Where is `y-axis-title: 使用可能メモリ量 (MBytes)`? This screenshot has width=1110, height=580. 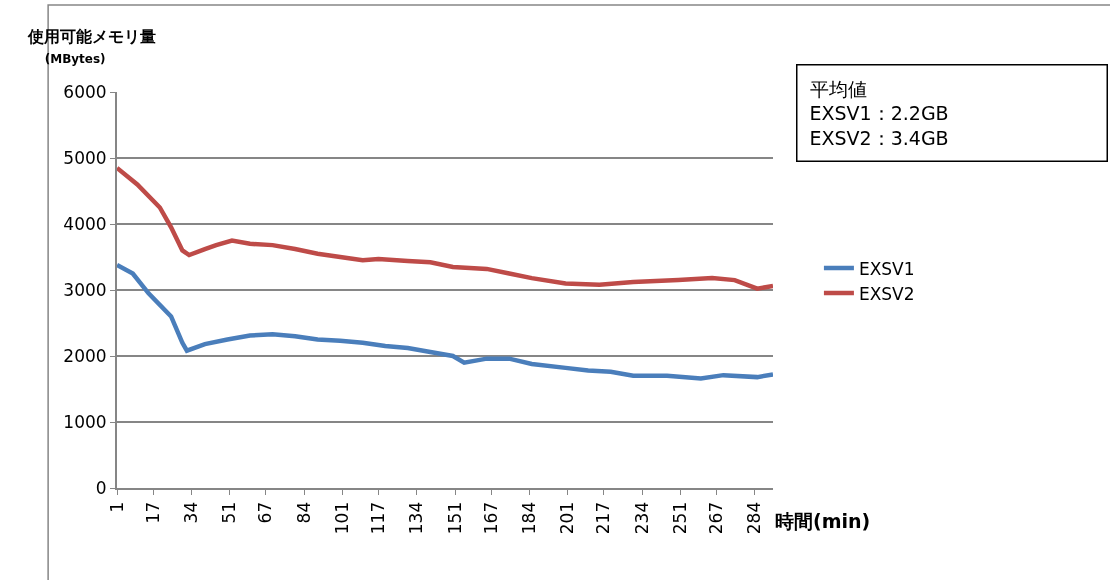 y-axis-title: 使用可能メモリ量 (MBytes) is located at coordinates (91, 46).